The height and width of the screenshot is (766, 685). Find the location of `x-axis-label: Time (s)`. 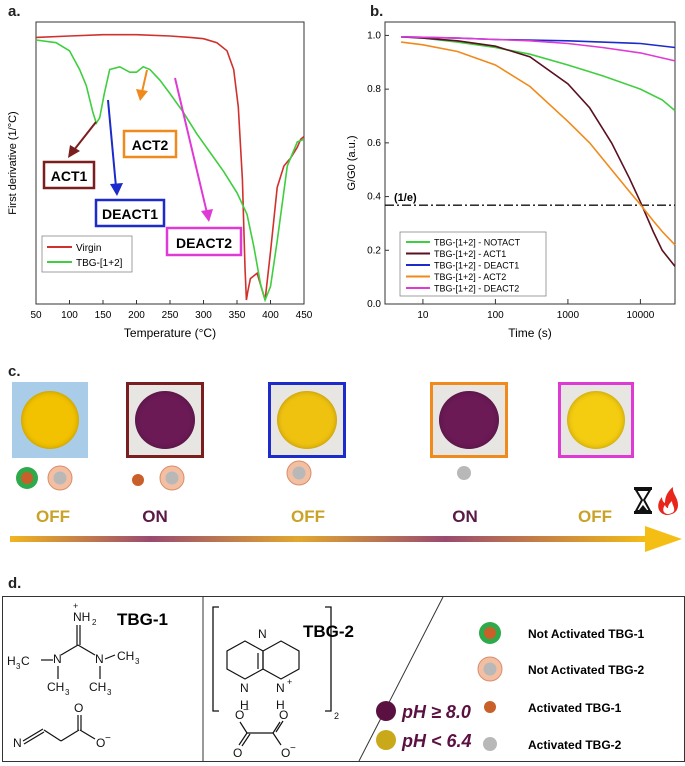

x-axis-label: Time (s) is located at coordinates (530, 333).